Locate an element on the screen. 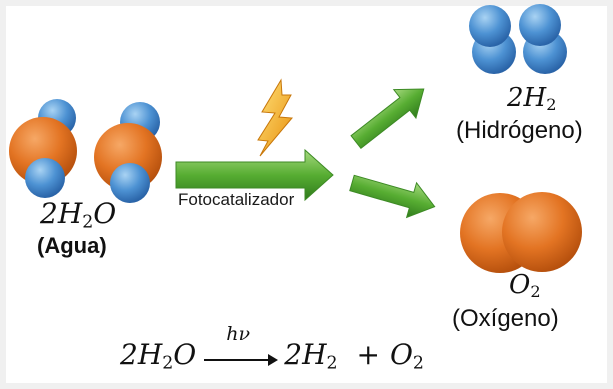 The image size is (613, 389). hydrogen-label: (Hidrógeno) is located at coordinates (519, 130).